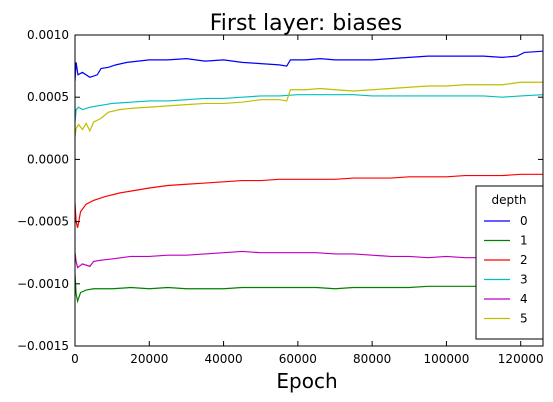 The height and width of the screenshot is (402, 553). What do you see at coordinates (306, 381) in the screenshot?
I see `x-axis-label: Epoch` at bounding box center [306, 381].